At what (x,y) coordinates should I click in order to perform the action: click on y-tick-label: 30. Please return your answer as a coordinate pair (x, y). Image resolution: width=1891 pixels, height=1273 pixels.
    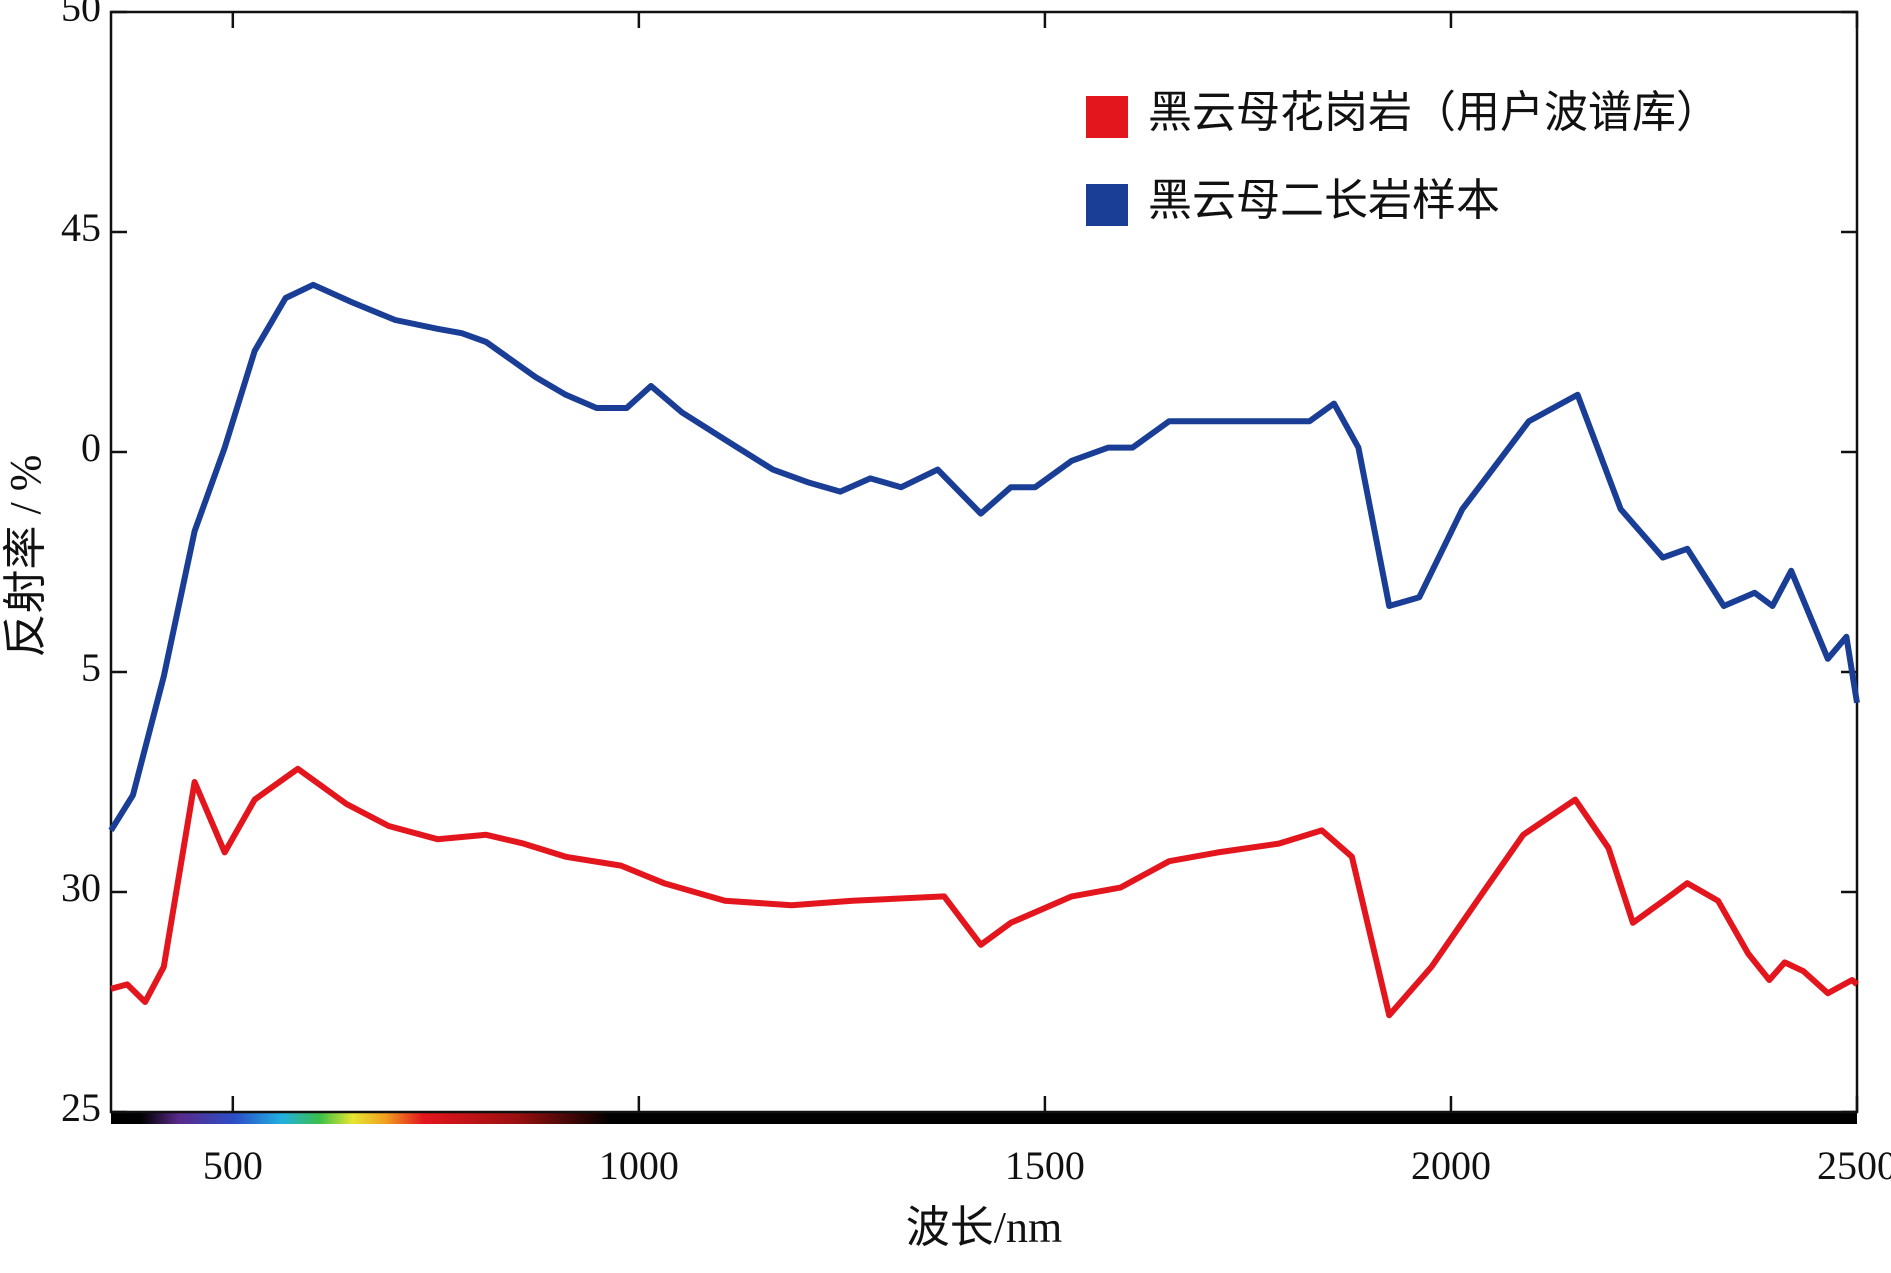
    Looking at the image, I should click on (81, 887).